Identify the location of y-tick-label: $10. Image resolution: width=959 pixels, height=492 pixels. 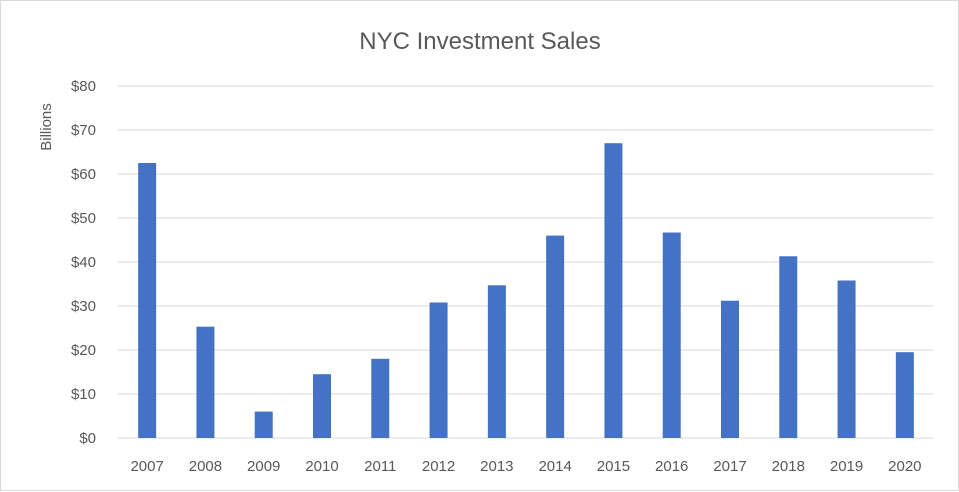
(83, 394).